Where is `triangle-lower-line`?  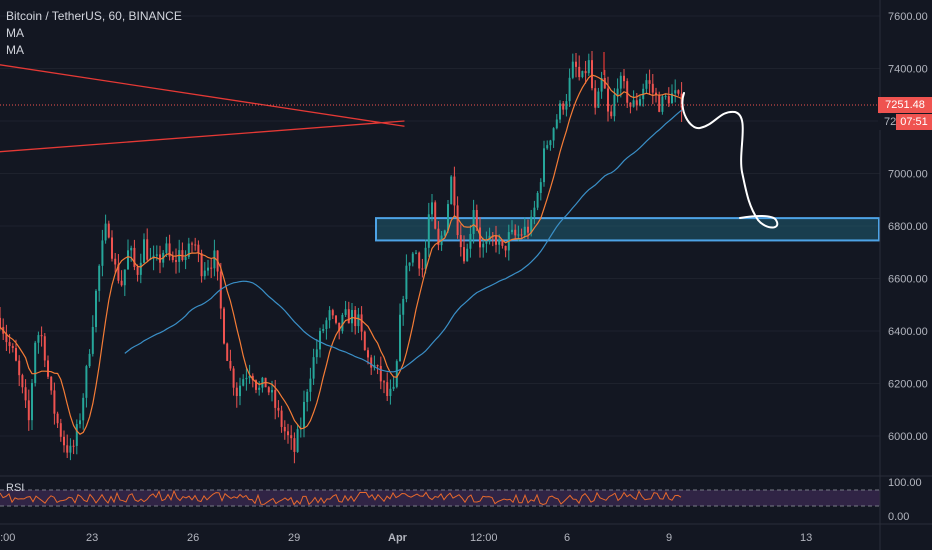
triangle-lower-line is located at coordinates (202, 139).